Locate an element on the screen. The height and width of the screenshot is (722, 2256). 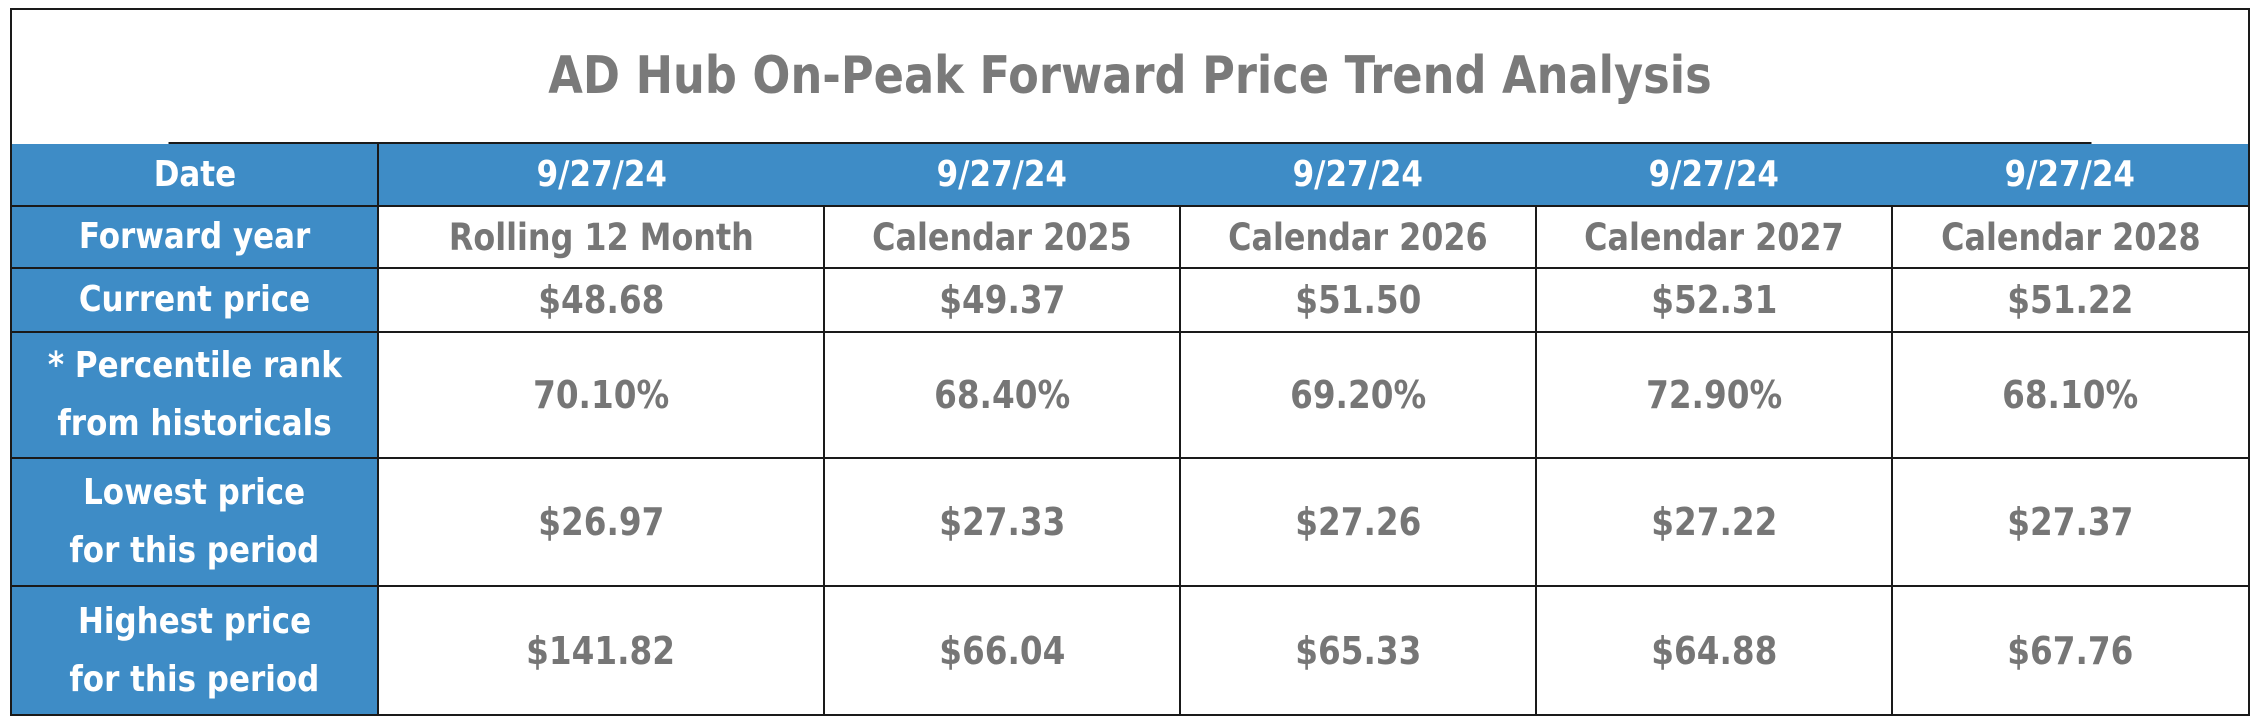
forward-year-cell: Rolling 12 Month is located at coordinates (601, 237).